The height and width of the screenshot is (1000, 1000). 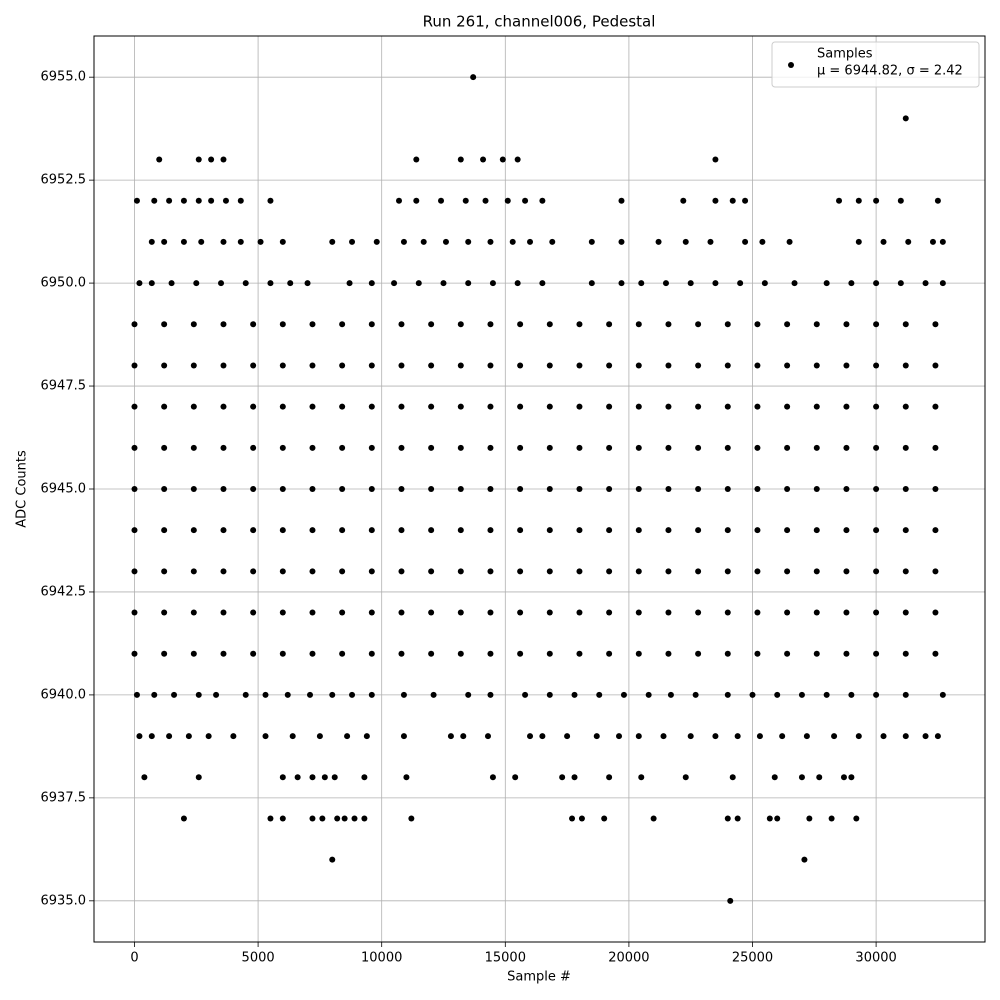 What do you see at coordinates (64, 489) in the screenshot?
I see `y-tick-label: 6945.0` at bounding box center [64, 489].